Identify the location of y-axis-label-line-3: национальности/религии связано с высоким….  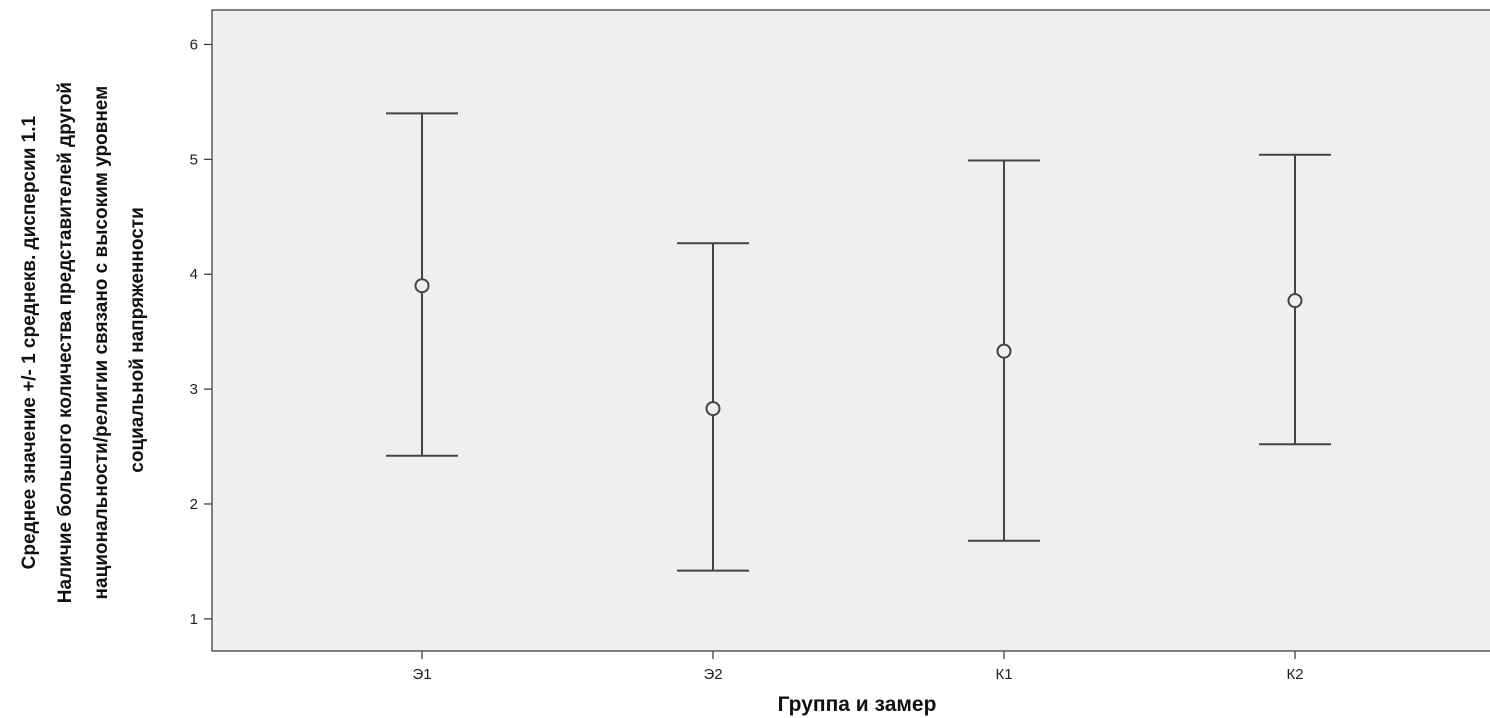
(101, 343).